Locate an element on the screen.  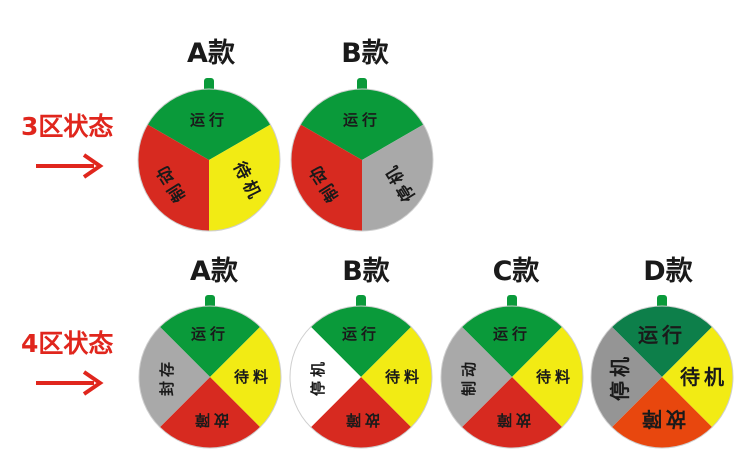
row-label-3: 3区状态 is located at coordinates (67, 126).